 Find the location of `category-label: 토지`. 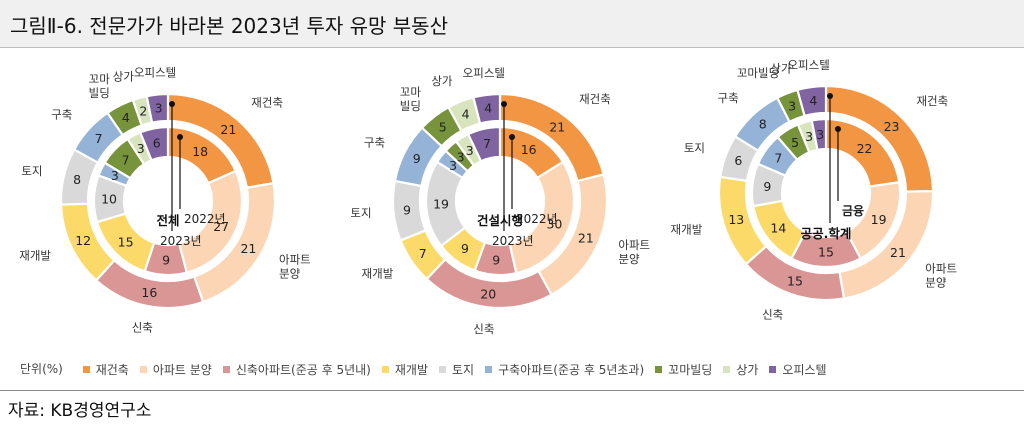

category-label: 토지 is located at coordinates (694, 148).